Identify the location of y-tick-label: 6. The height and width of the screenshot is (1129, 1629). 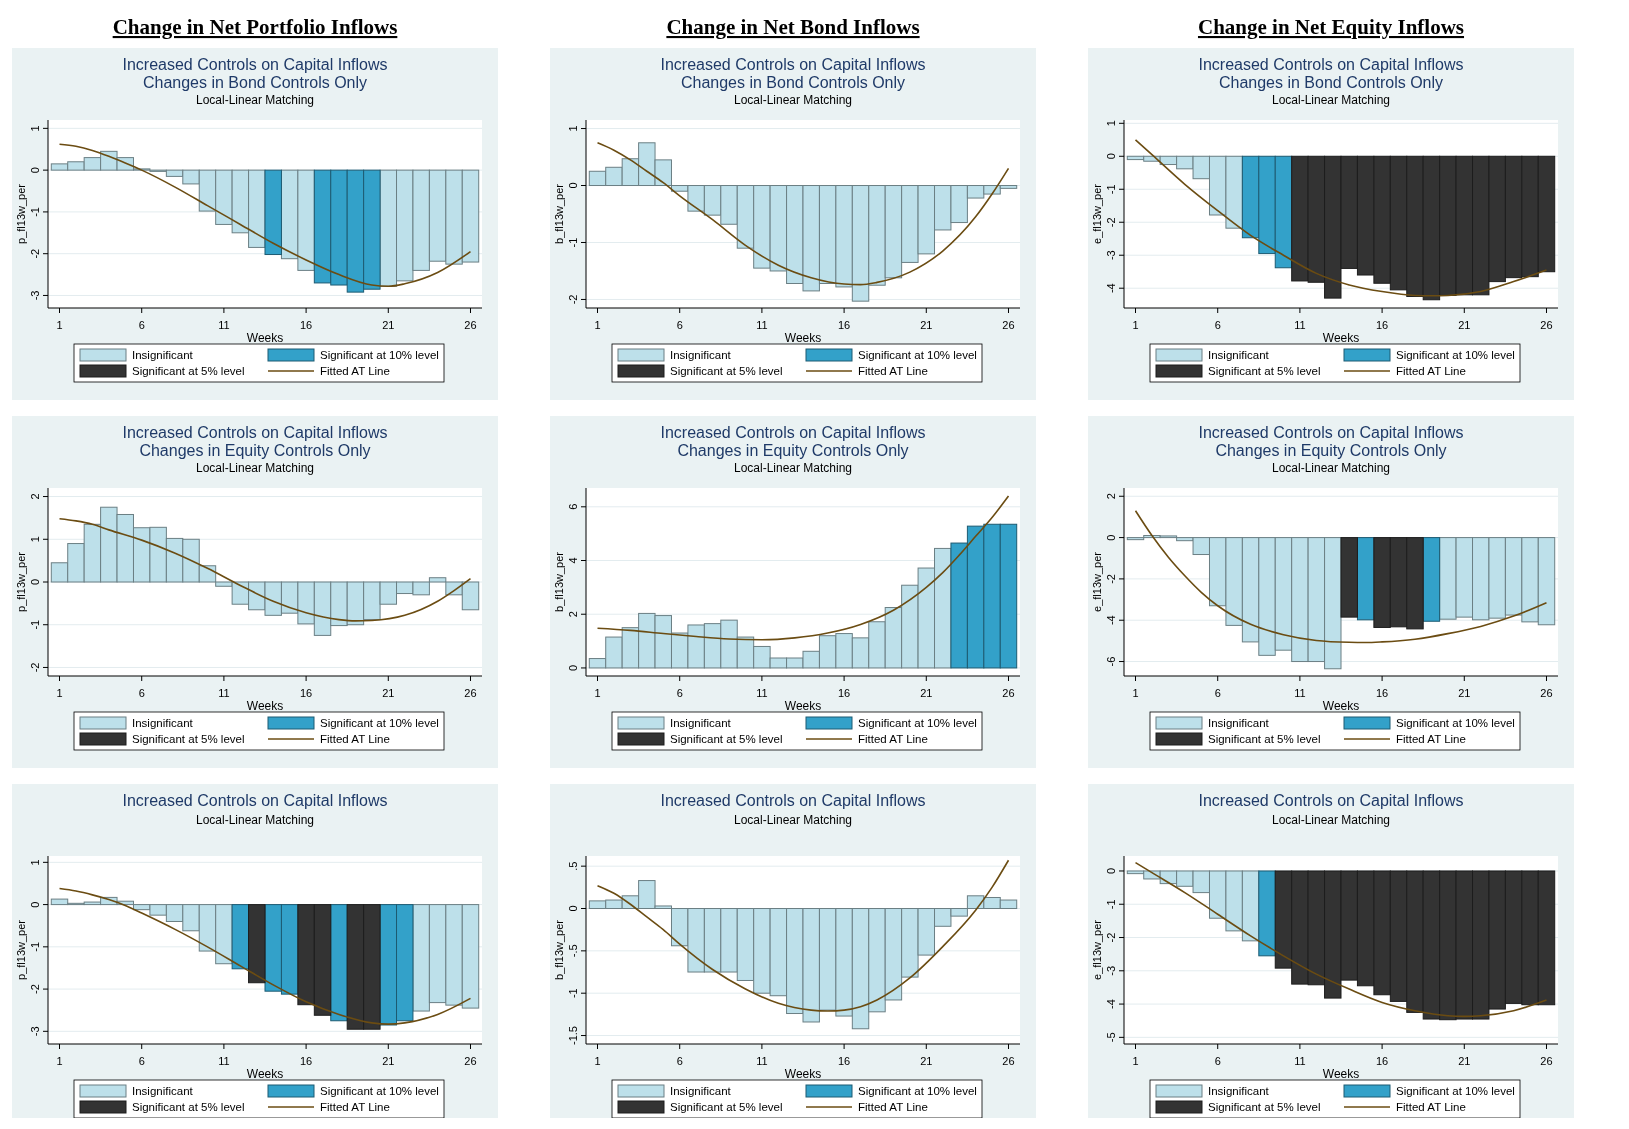
(573, 506).